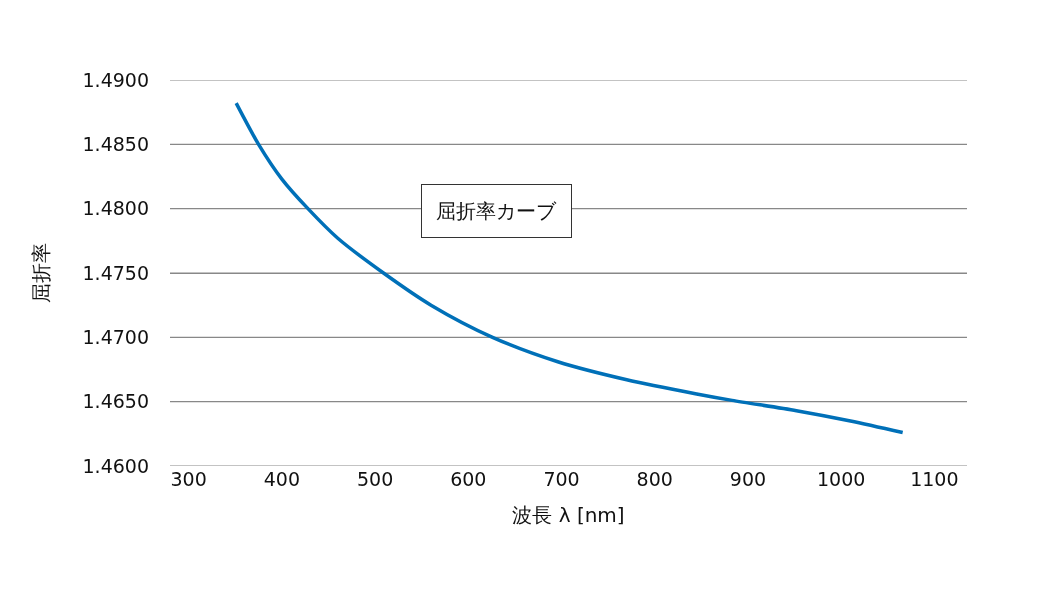  I want to click on y-tick-label: 1.4750, so click(115, 272).